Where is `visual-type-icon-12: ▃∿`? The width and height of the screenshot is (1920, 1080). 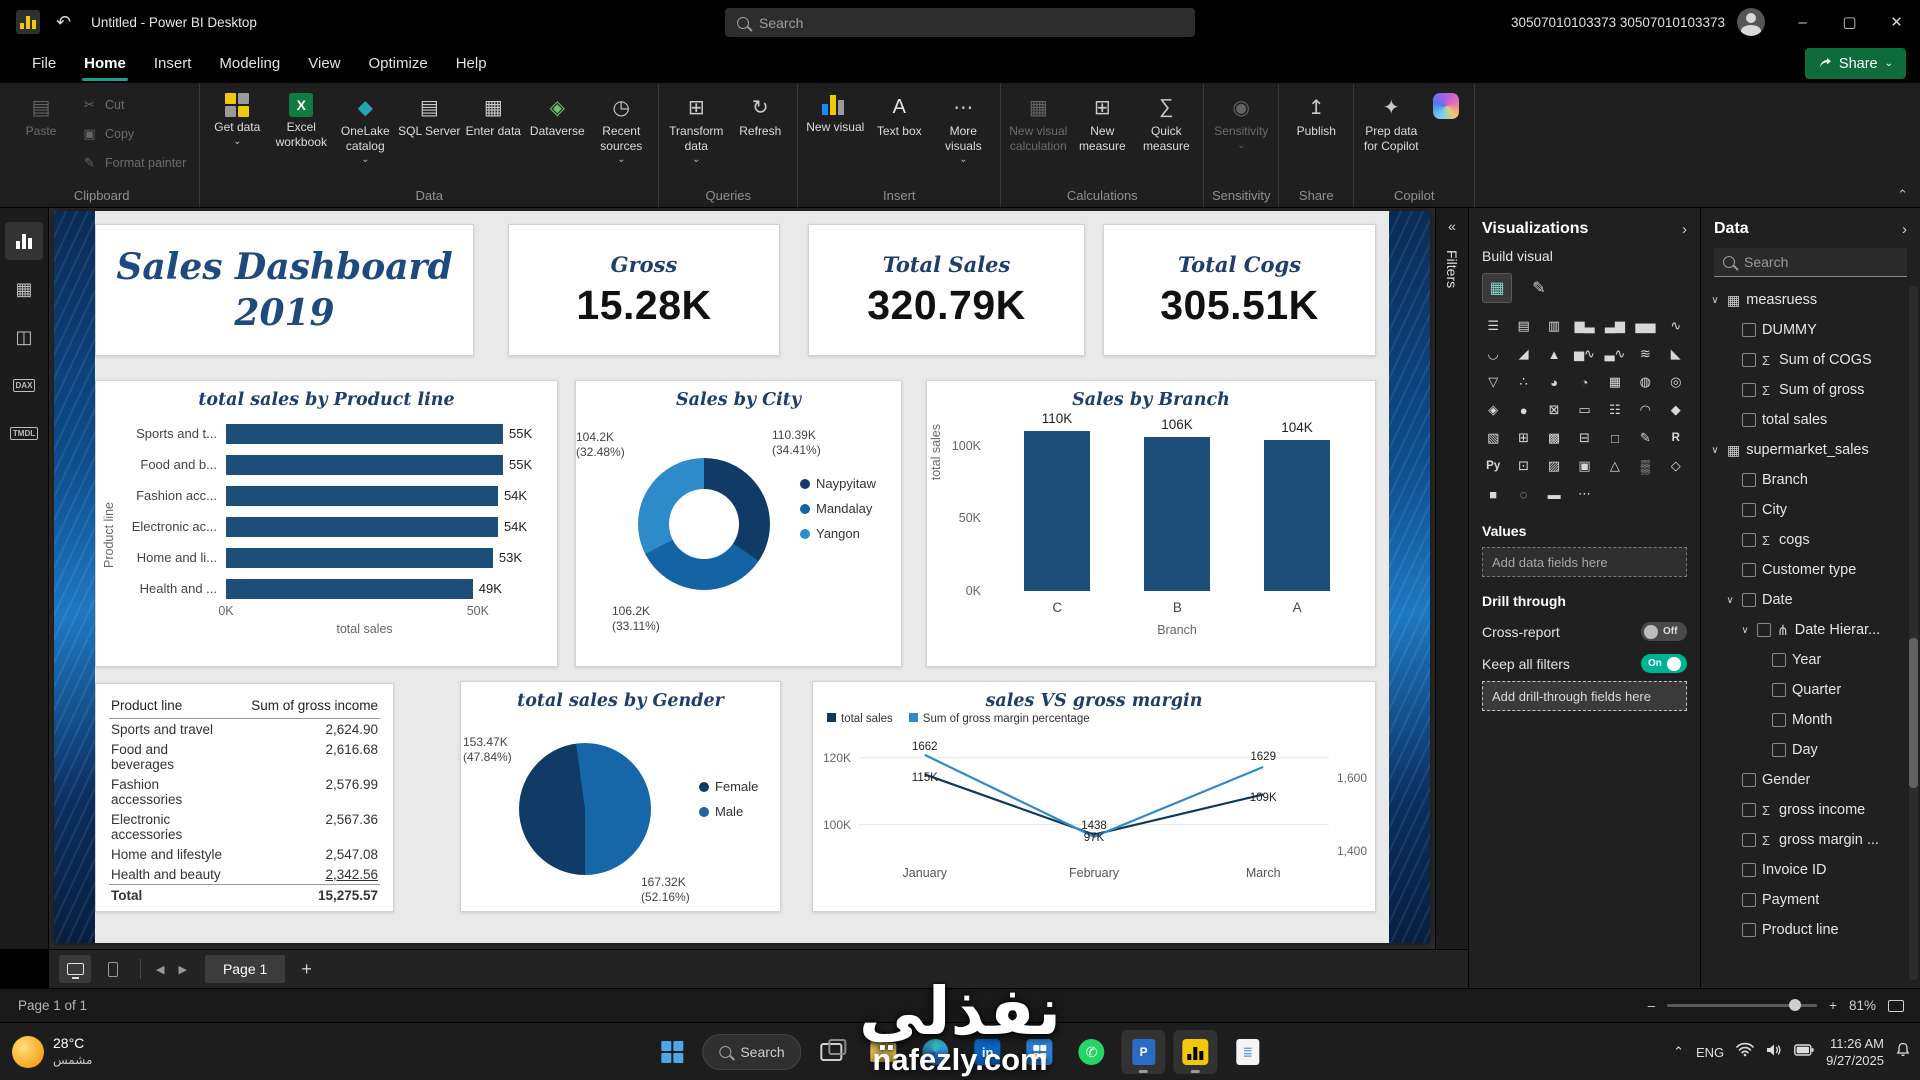 visual-type-icon-12: ▃∿ is located at coordinates (1615, 353).